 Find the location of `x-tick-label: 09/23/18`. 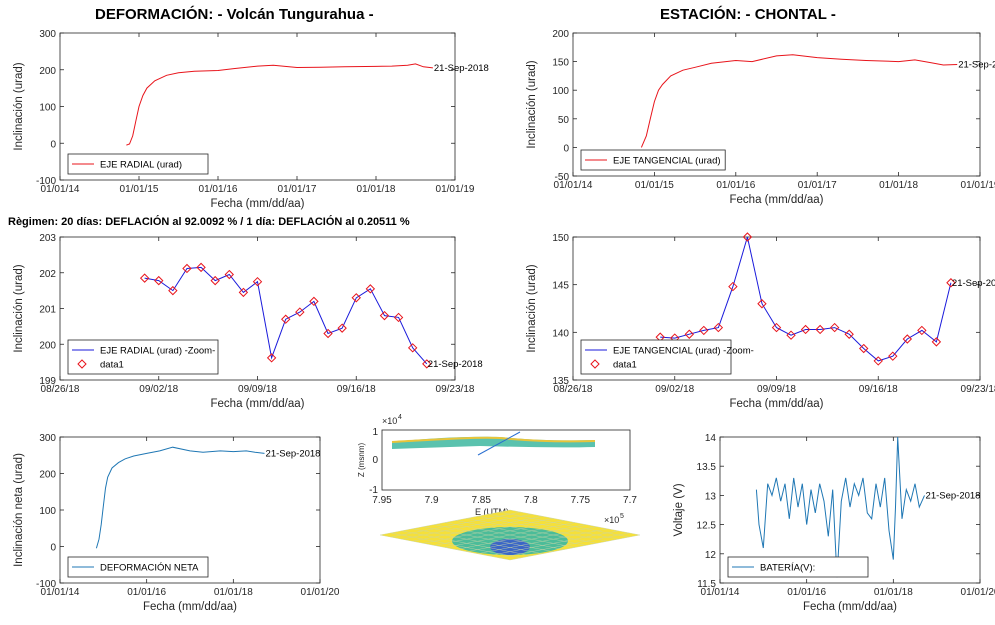

x-tick-label: 09/23/18 is located at coordinates (978, 389).